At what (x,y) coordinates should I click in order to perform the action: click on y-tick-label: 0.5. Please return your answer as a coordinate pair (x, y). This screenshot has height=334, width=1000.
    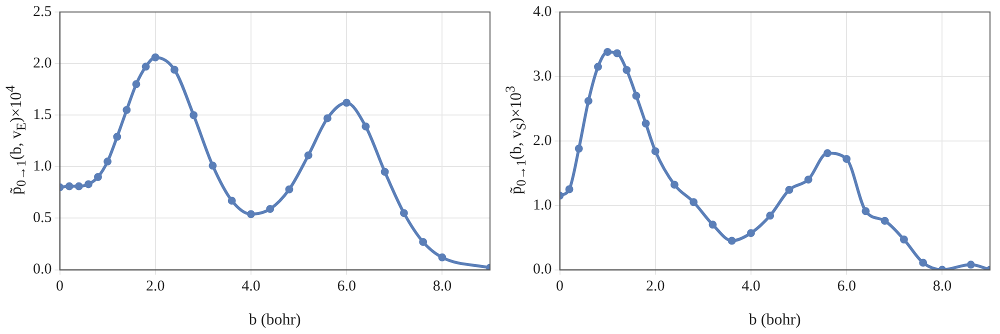
    Looking at the image, I should click on (42, 218).